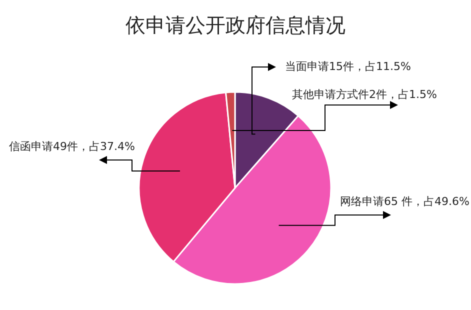  What do you see at coordinates (72, 147) in the screenshot?
I see `slice-label: 信函申请49件，占37.4%` at bounding box center [72, 147].